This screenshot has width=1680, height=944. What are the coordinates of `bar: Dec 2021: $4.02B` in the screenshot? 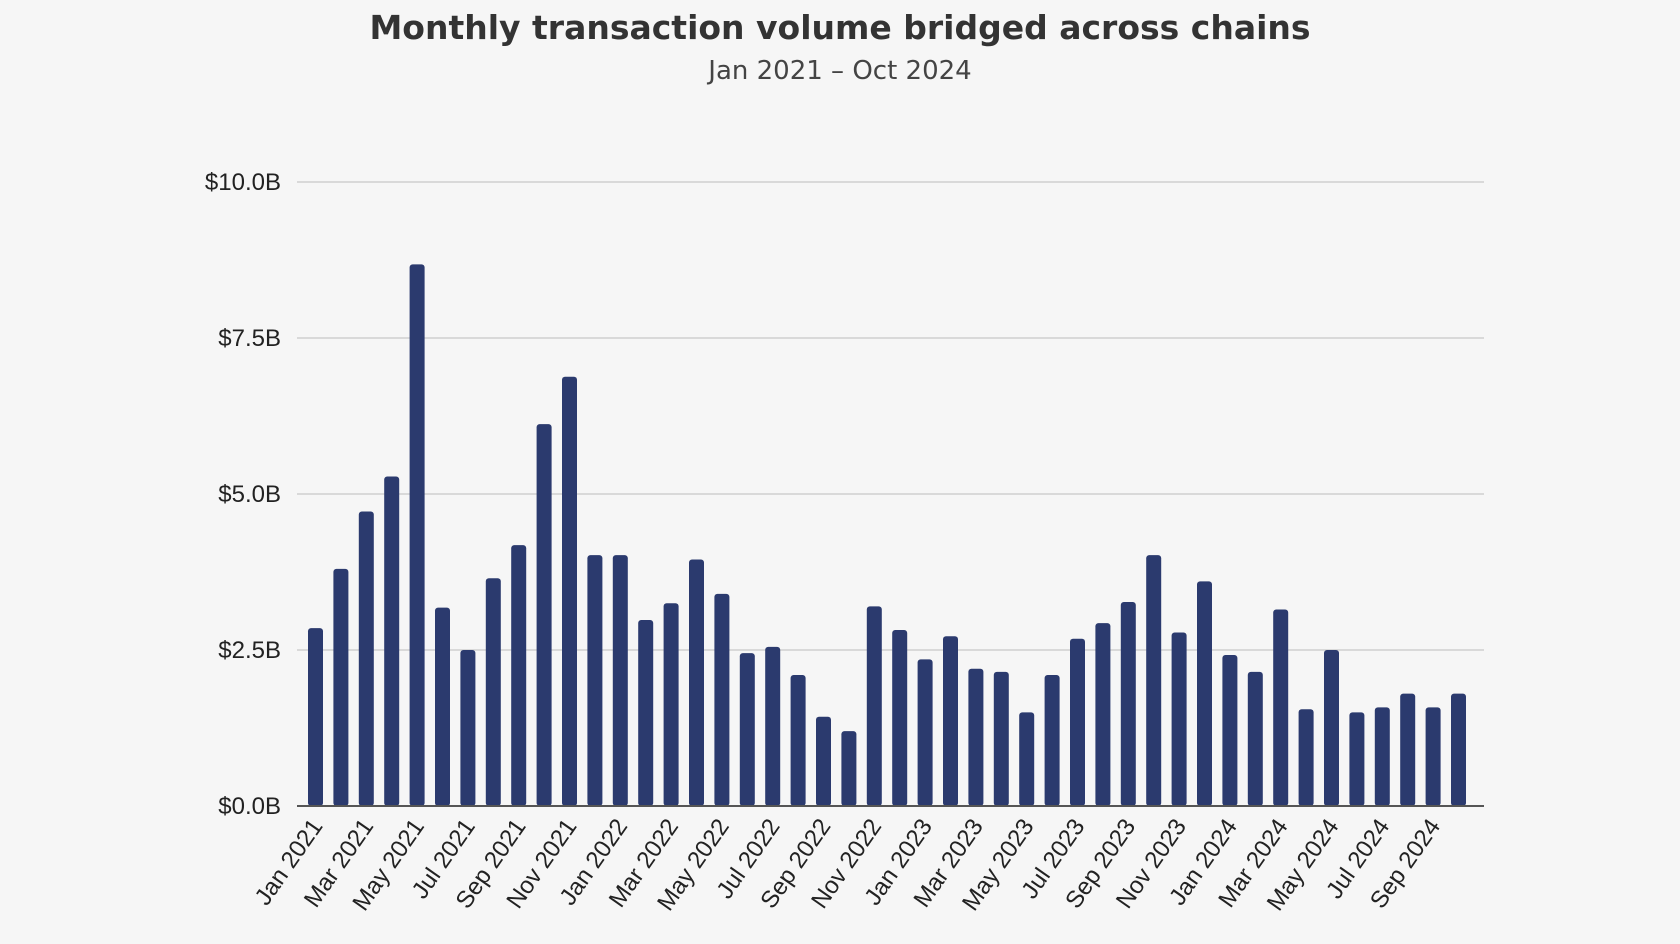 It's located at (595, 680).